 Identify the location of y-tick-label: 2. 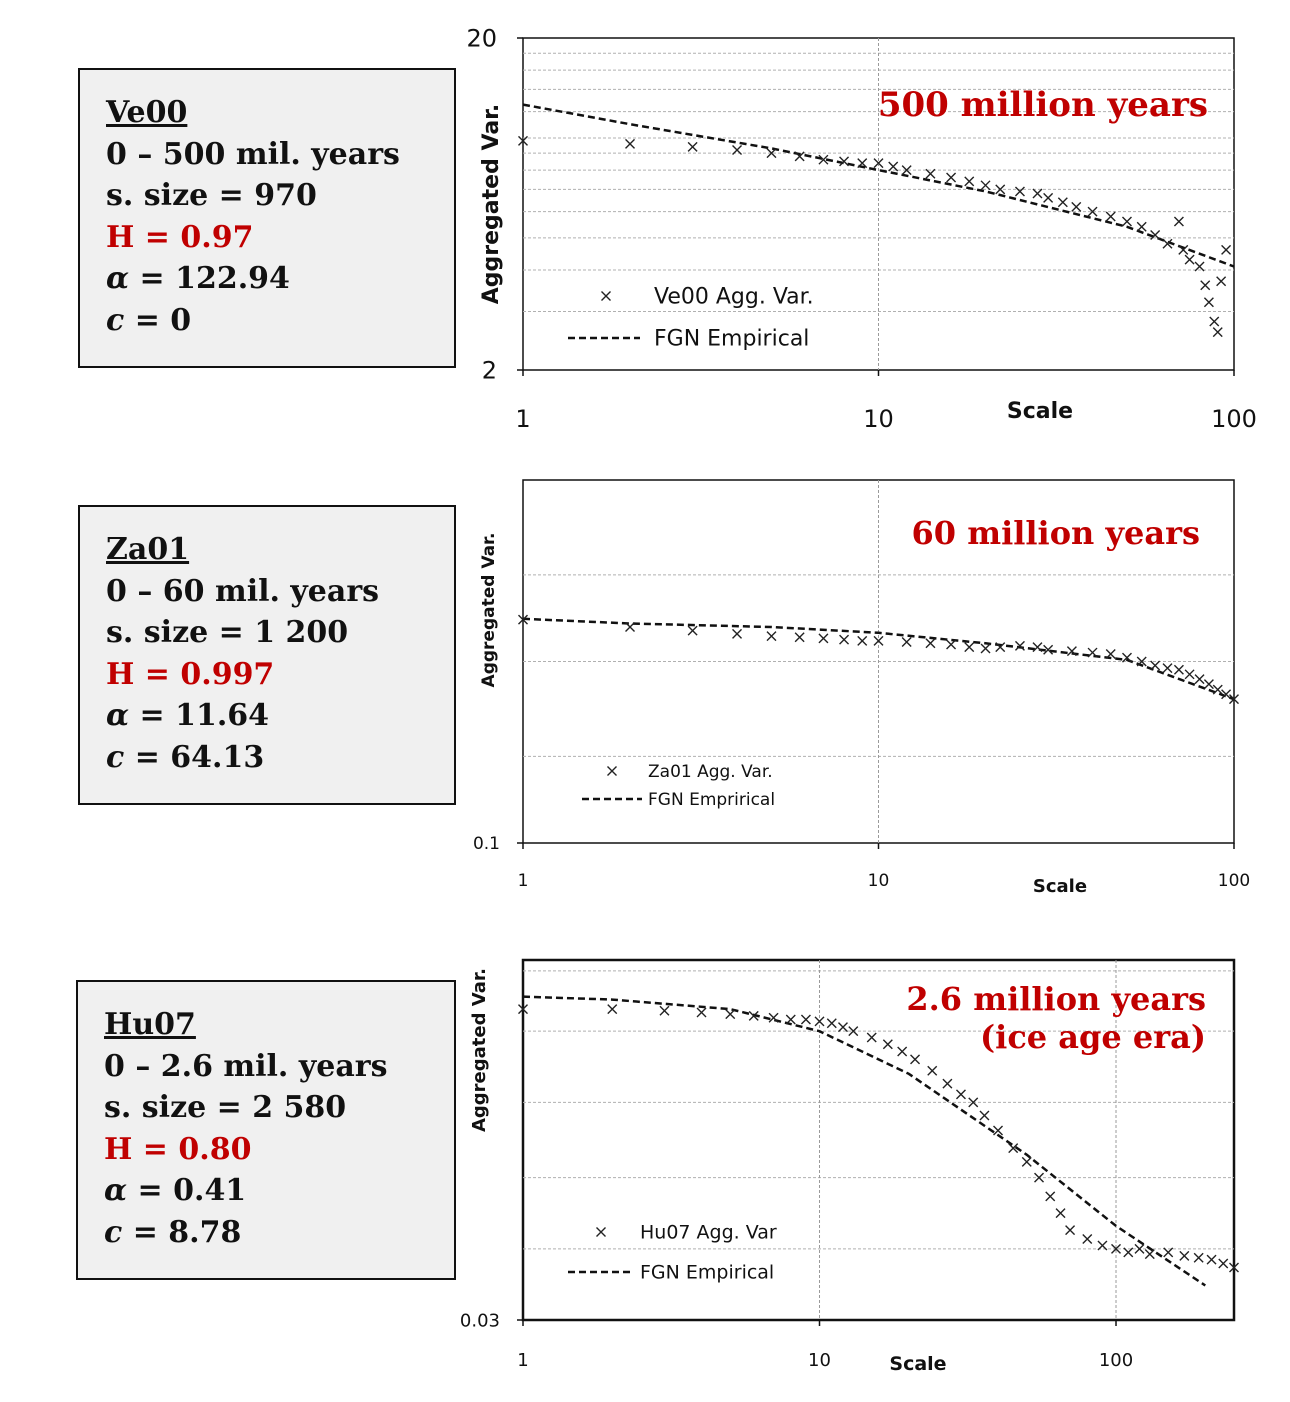
(489, 370).